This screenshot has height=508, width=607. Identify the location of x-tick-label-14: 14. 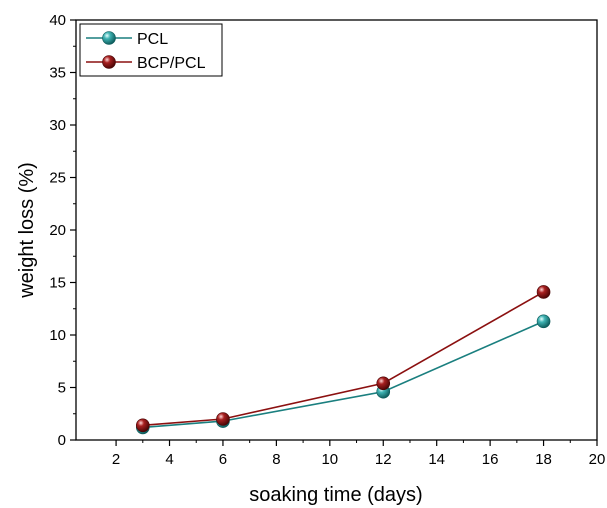
(436, 459).